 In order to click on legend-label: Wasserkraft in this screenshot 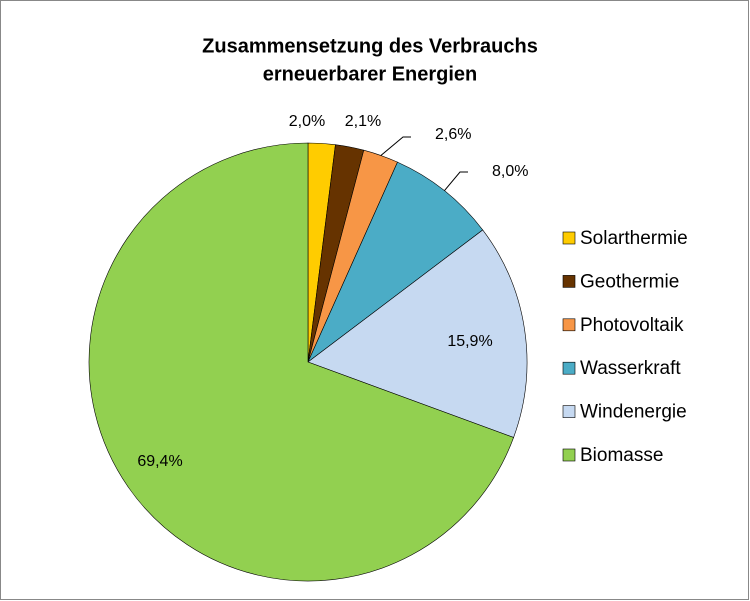, I will do `click(630, 368)`.